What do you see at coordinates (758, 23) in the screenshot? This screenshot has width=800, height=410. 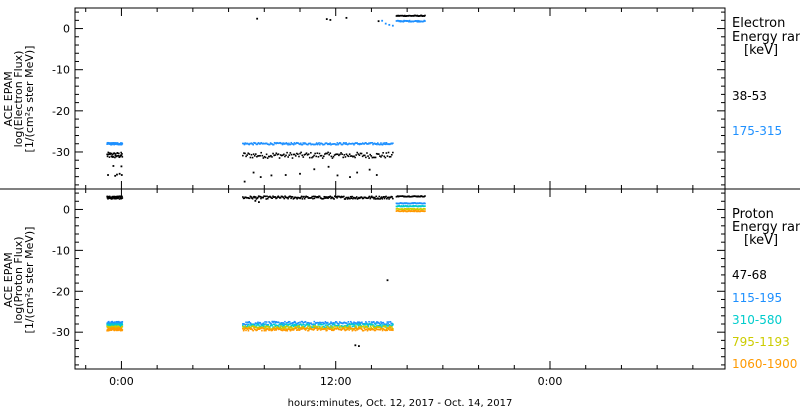 I see `electron-legend-title-1: Electron` at bounding box center [758, 23].